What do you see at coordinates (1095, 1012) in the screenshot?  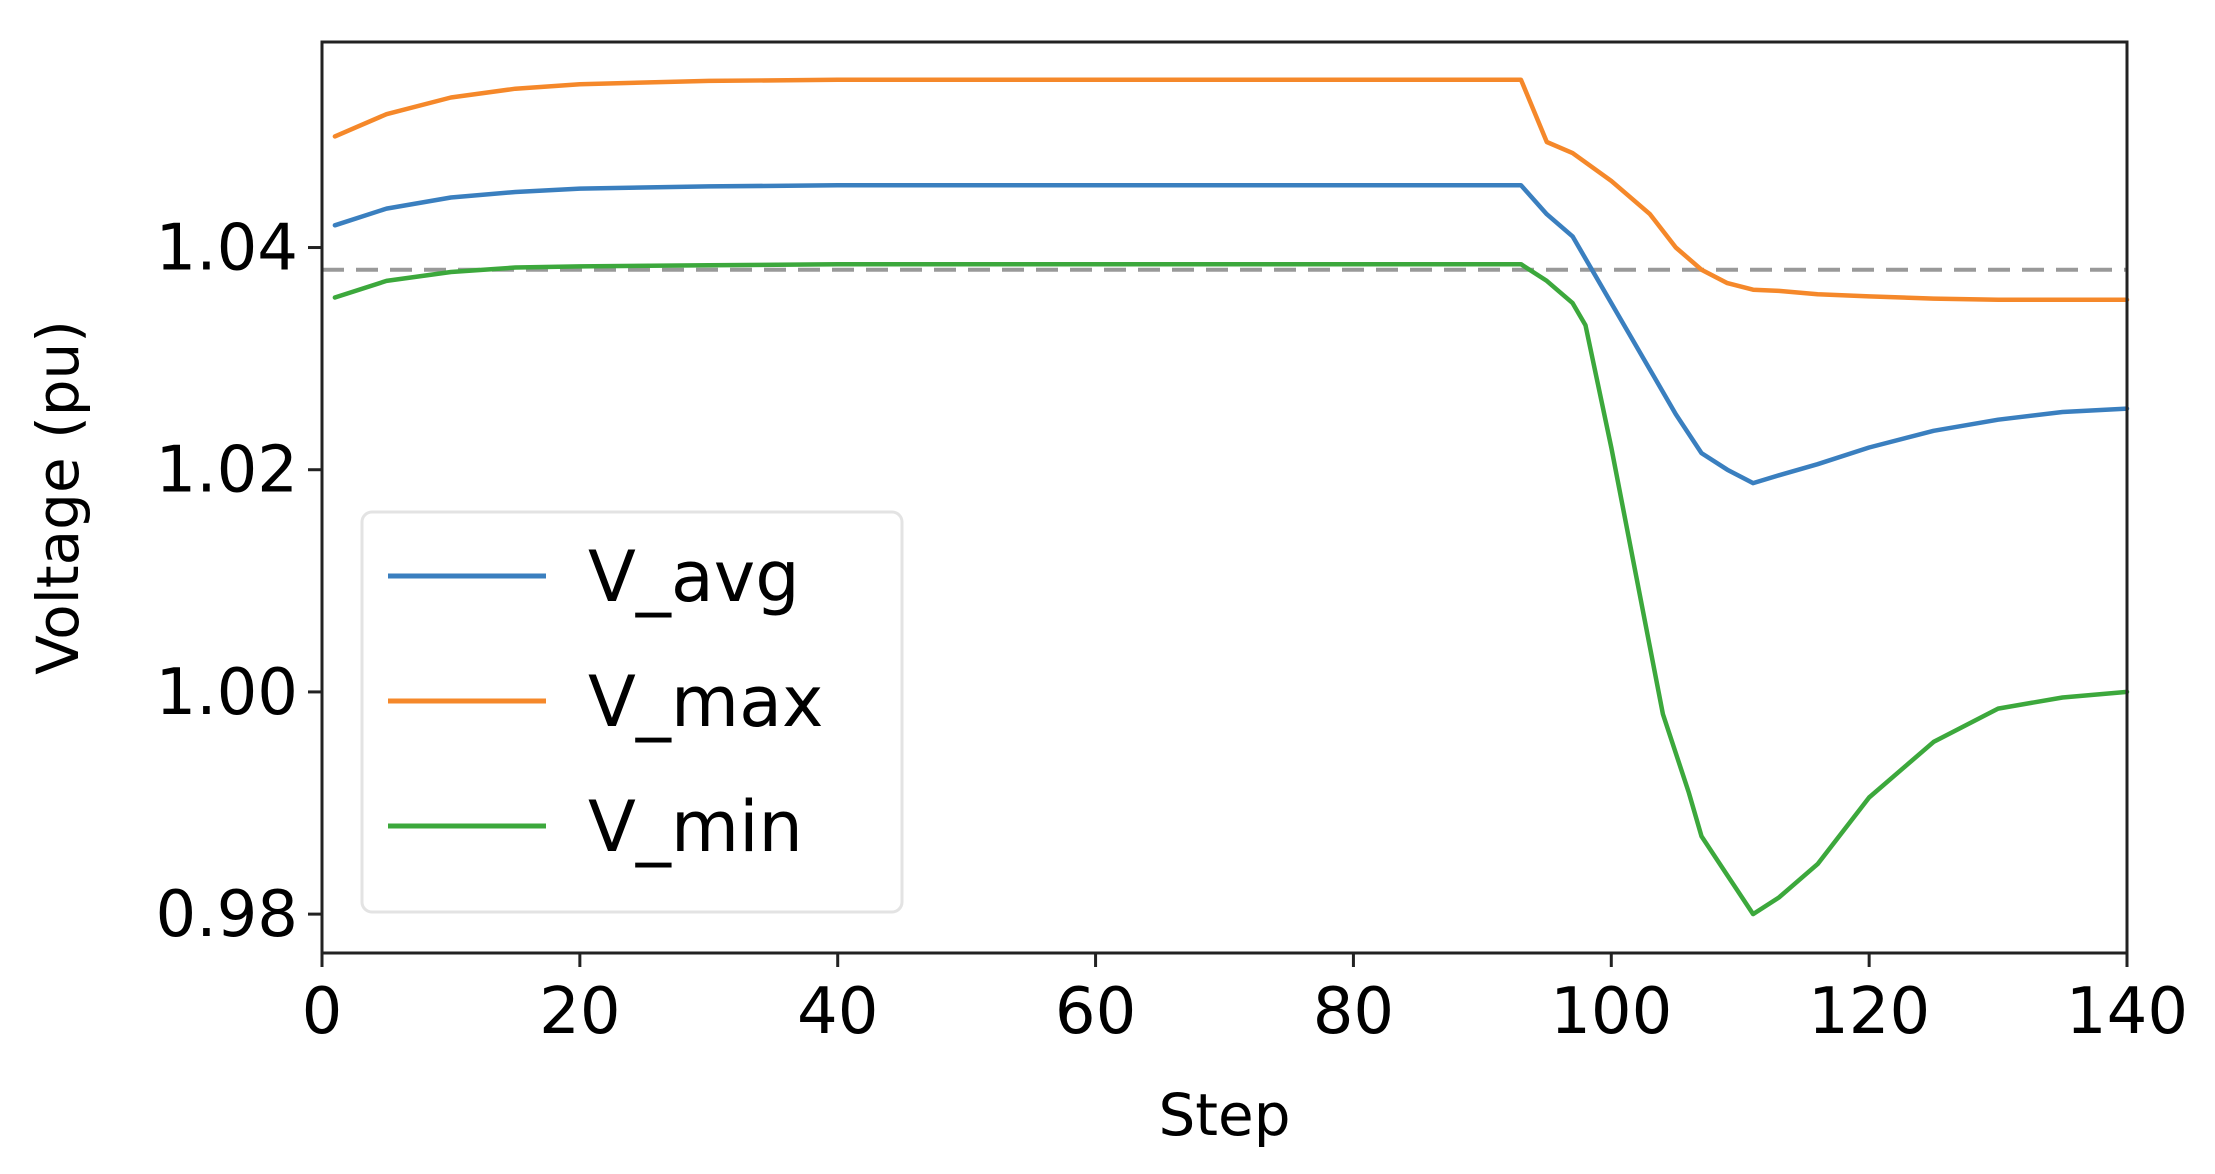 I see `x-tick-label: 60` at bounding box center [1095, 1012].